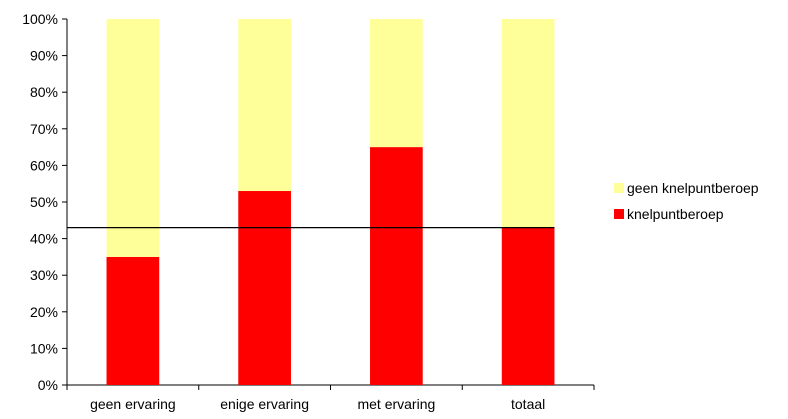  Describe the element at coordinates (44, 92) in the screenshot. I see `y-tick-label: 80%` at that location.